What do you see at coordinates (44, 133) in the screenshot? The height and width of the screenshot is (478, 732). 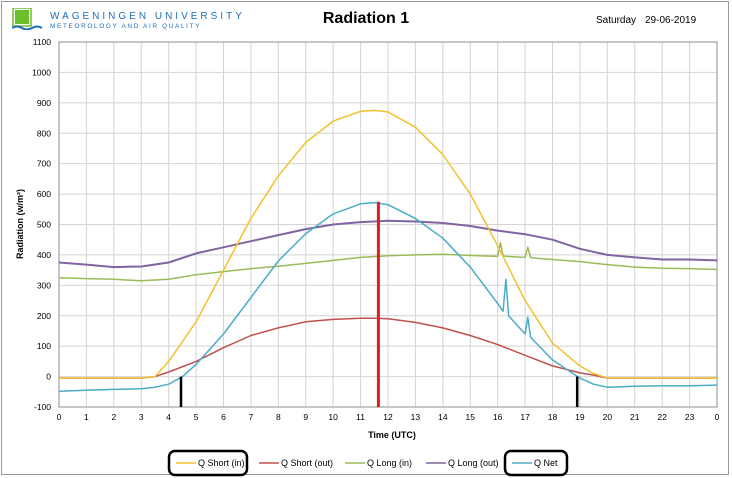 I see `y-tick-label: 800` at bounding box center [44, 133].